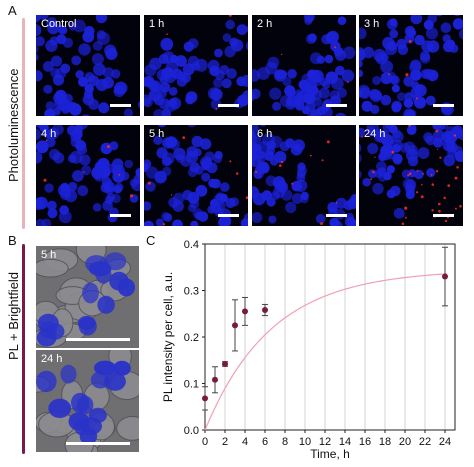 This screenshot has height=467, width=474. Describe the element at coordinates (191, 385) in the screenshot. I see `y-tick-label: 0.1` at that location.